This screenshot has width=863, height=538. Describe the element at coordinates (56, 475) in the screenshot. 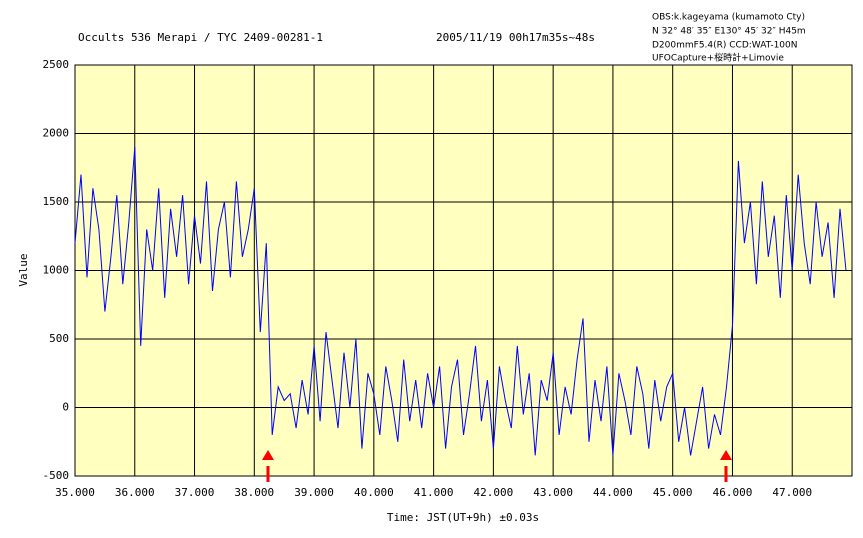

I see `y-tick-label: -500` at that location.